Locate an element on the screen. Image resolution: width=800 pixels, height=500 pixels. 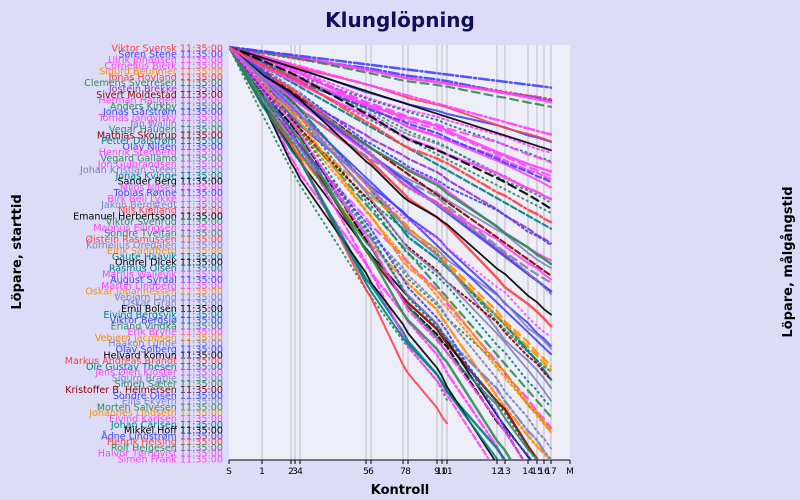
runner-label: Oskar Gran 11:35:00 is located at coordinates (173, 303).